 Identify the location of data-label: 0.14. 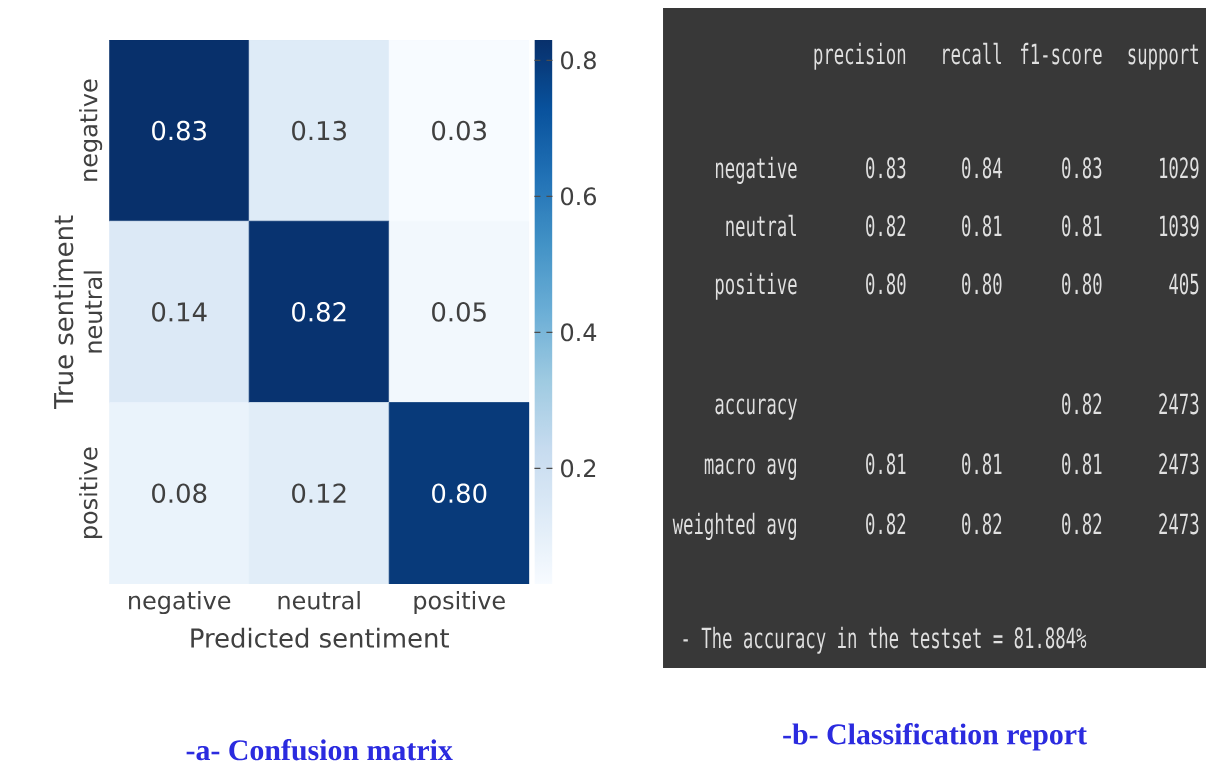
(179, 312).